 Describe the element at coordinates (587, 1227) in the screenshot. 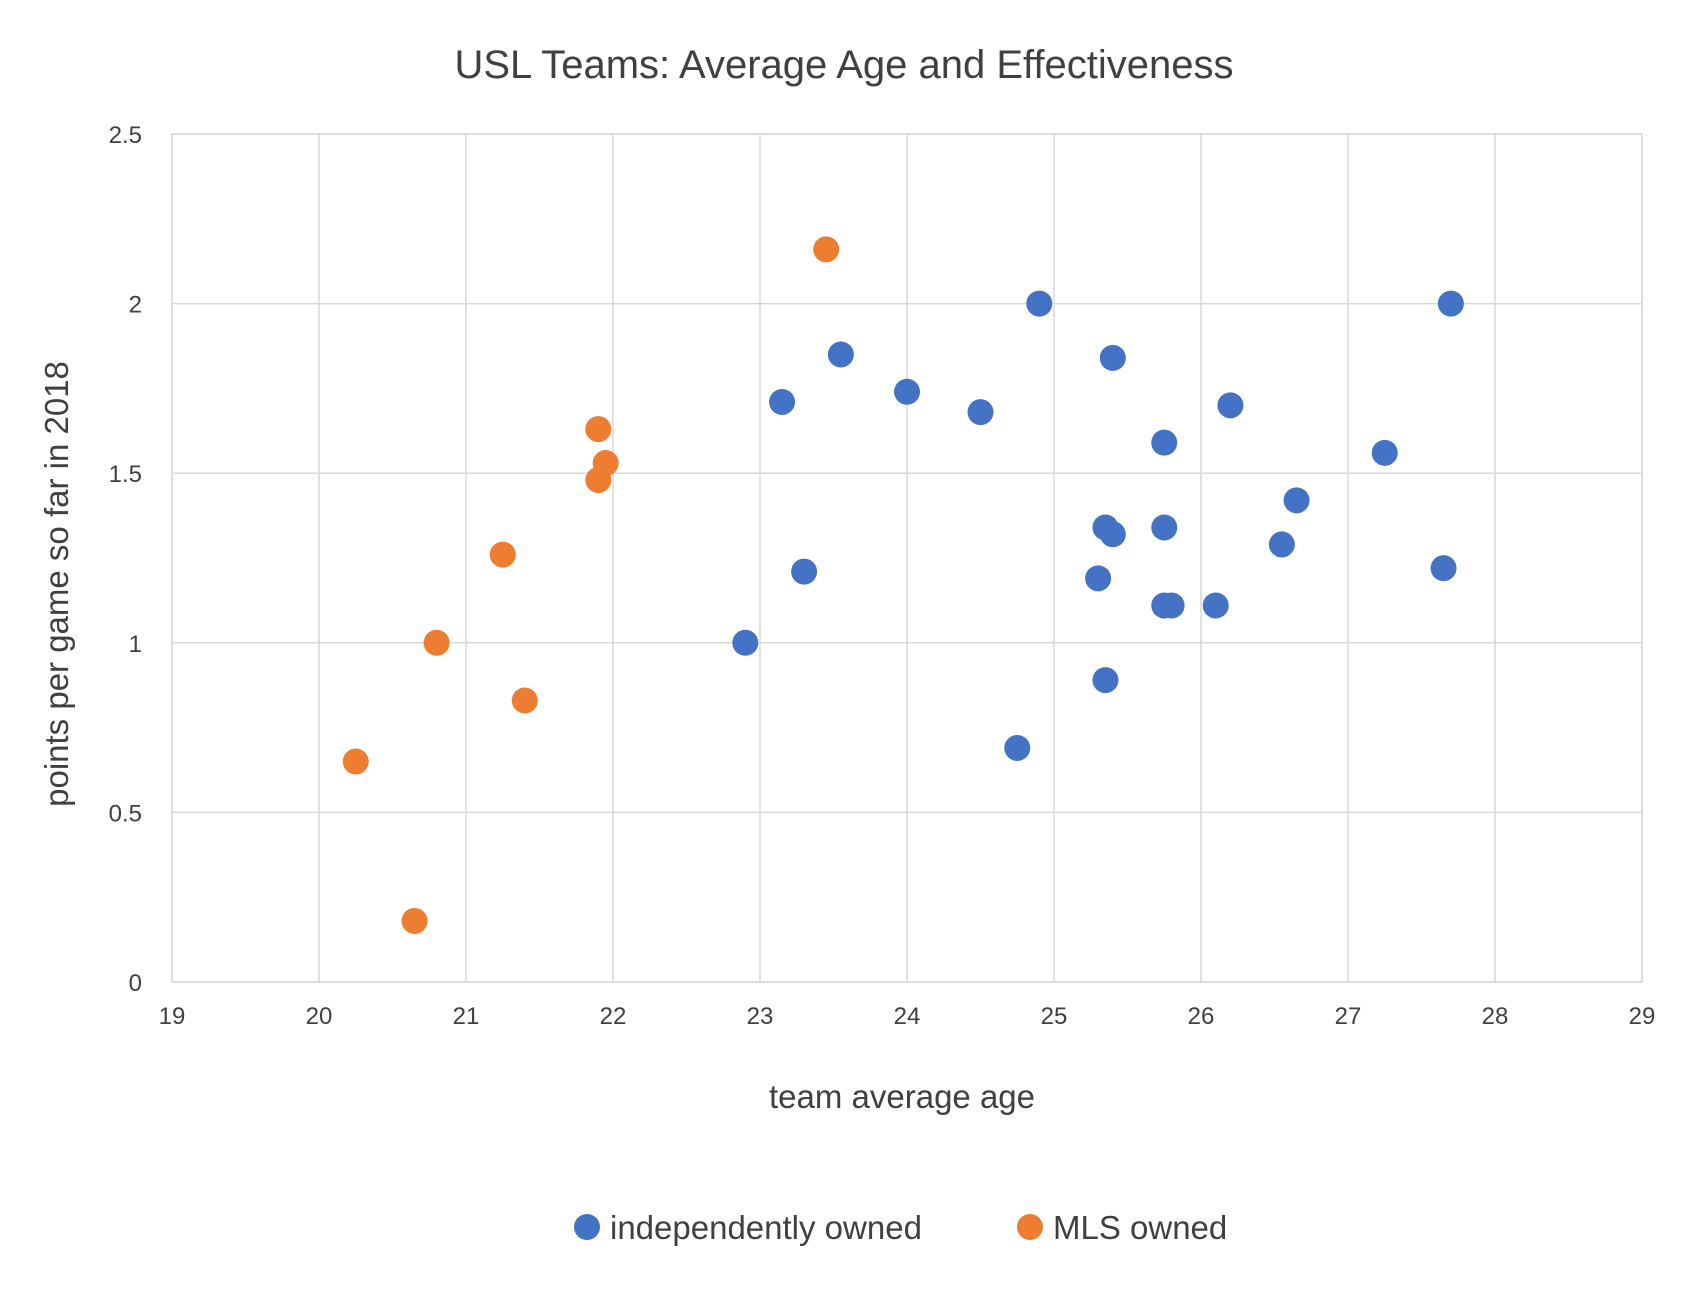

I see `legend-marker-independently-owned` at that location.